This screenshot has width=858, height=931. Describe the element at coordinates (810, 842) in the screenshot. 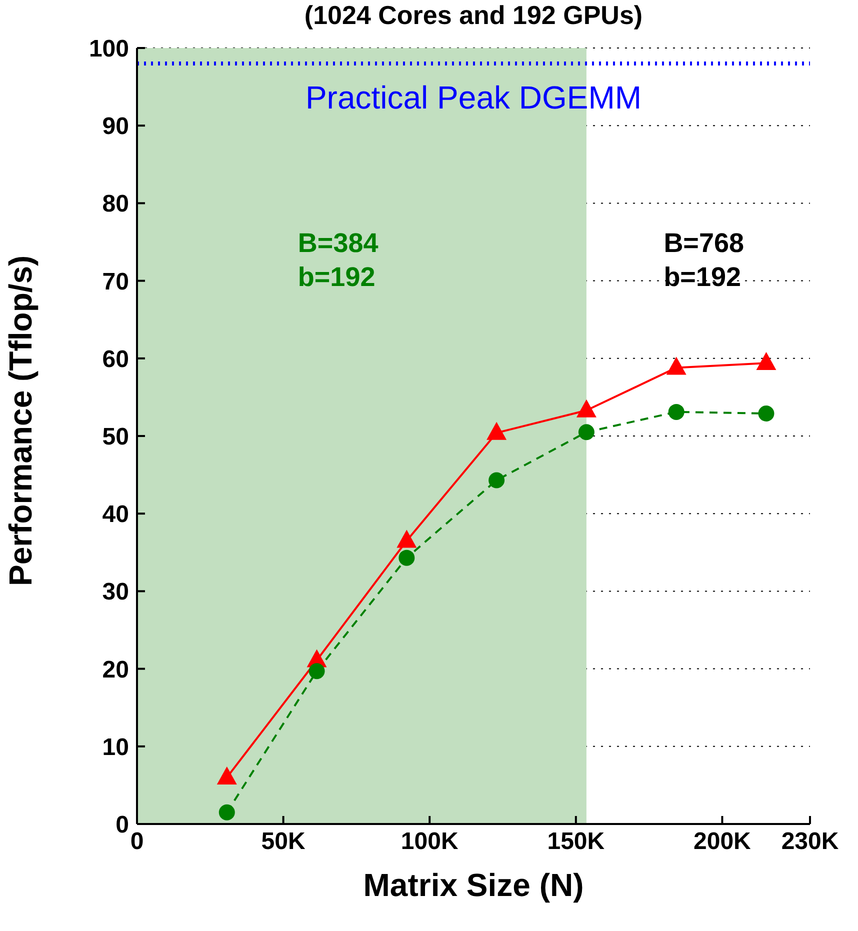

I see `x-tick-label: 230K` at that location.